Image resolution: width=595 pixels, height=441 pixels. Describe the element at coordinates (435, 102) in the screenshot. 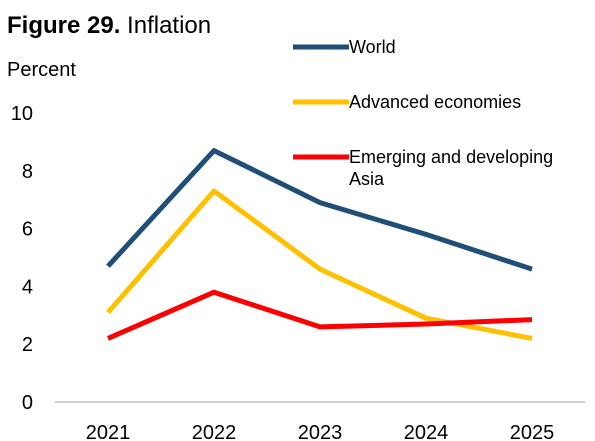

I see `legend-label-advanced-economies: Advanced economies` at that location.